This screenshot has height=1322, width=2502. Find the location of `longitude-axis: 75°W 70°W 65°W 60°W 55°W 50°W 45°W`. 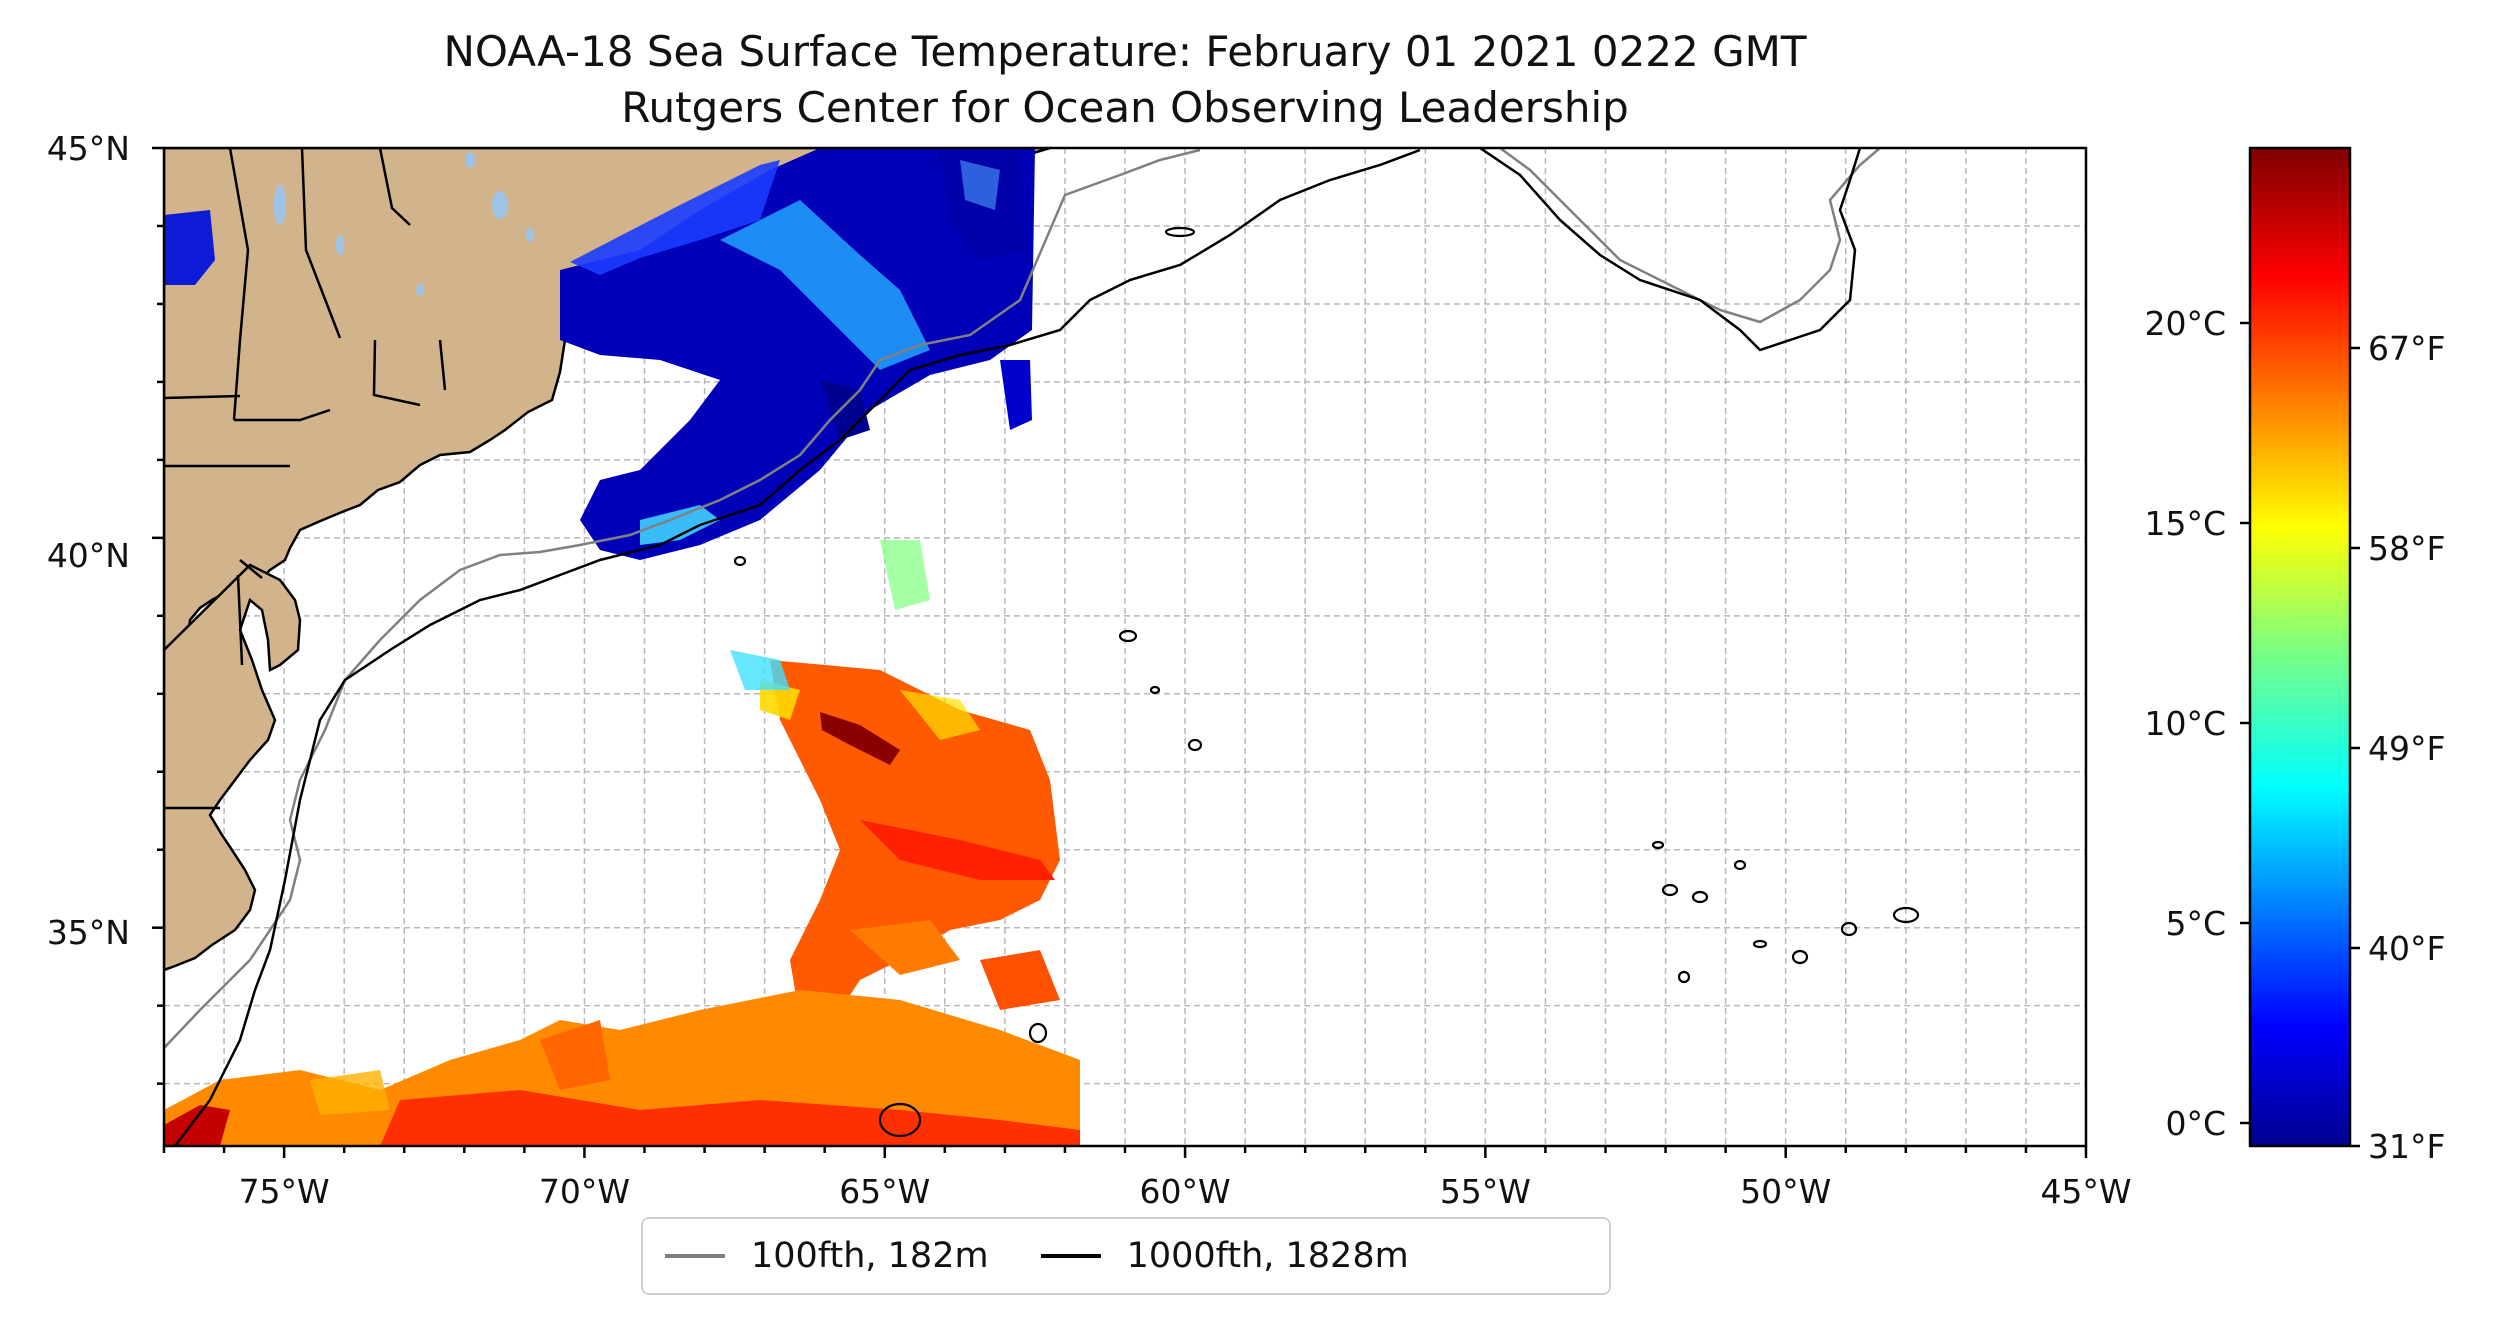

longitude-axis: 75°W 70°W 65°W 60°W 55°W 50°W 45°W is located at coordinates (1185, 1191).